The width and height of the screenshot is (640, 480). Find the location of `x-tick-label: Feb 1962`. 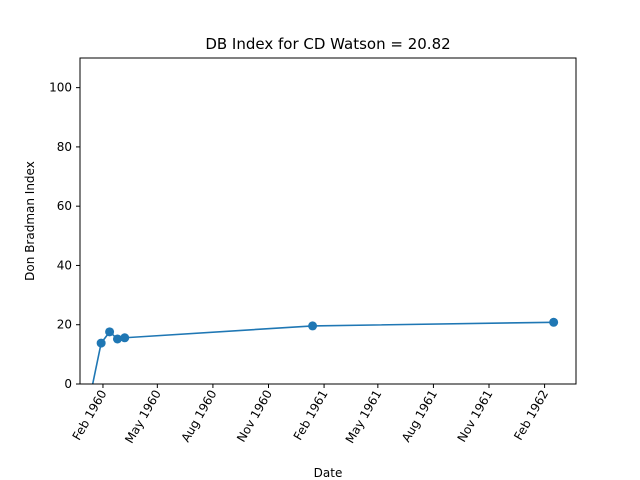

x-tick-label: Feb 1962 is located at coordinates (531, 415).